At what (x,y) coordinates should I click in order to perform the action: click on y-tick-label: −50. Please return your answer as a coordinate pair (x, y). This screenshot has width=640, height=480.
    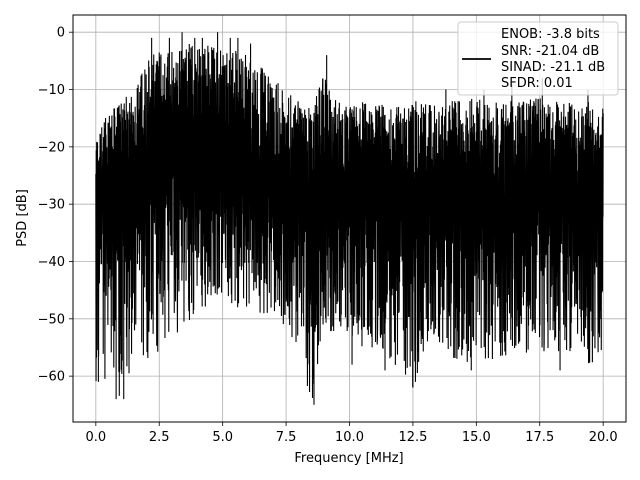
    Looking at the image, I should click on (51, 319).